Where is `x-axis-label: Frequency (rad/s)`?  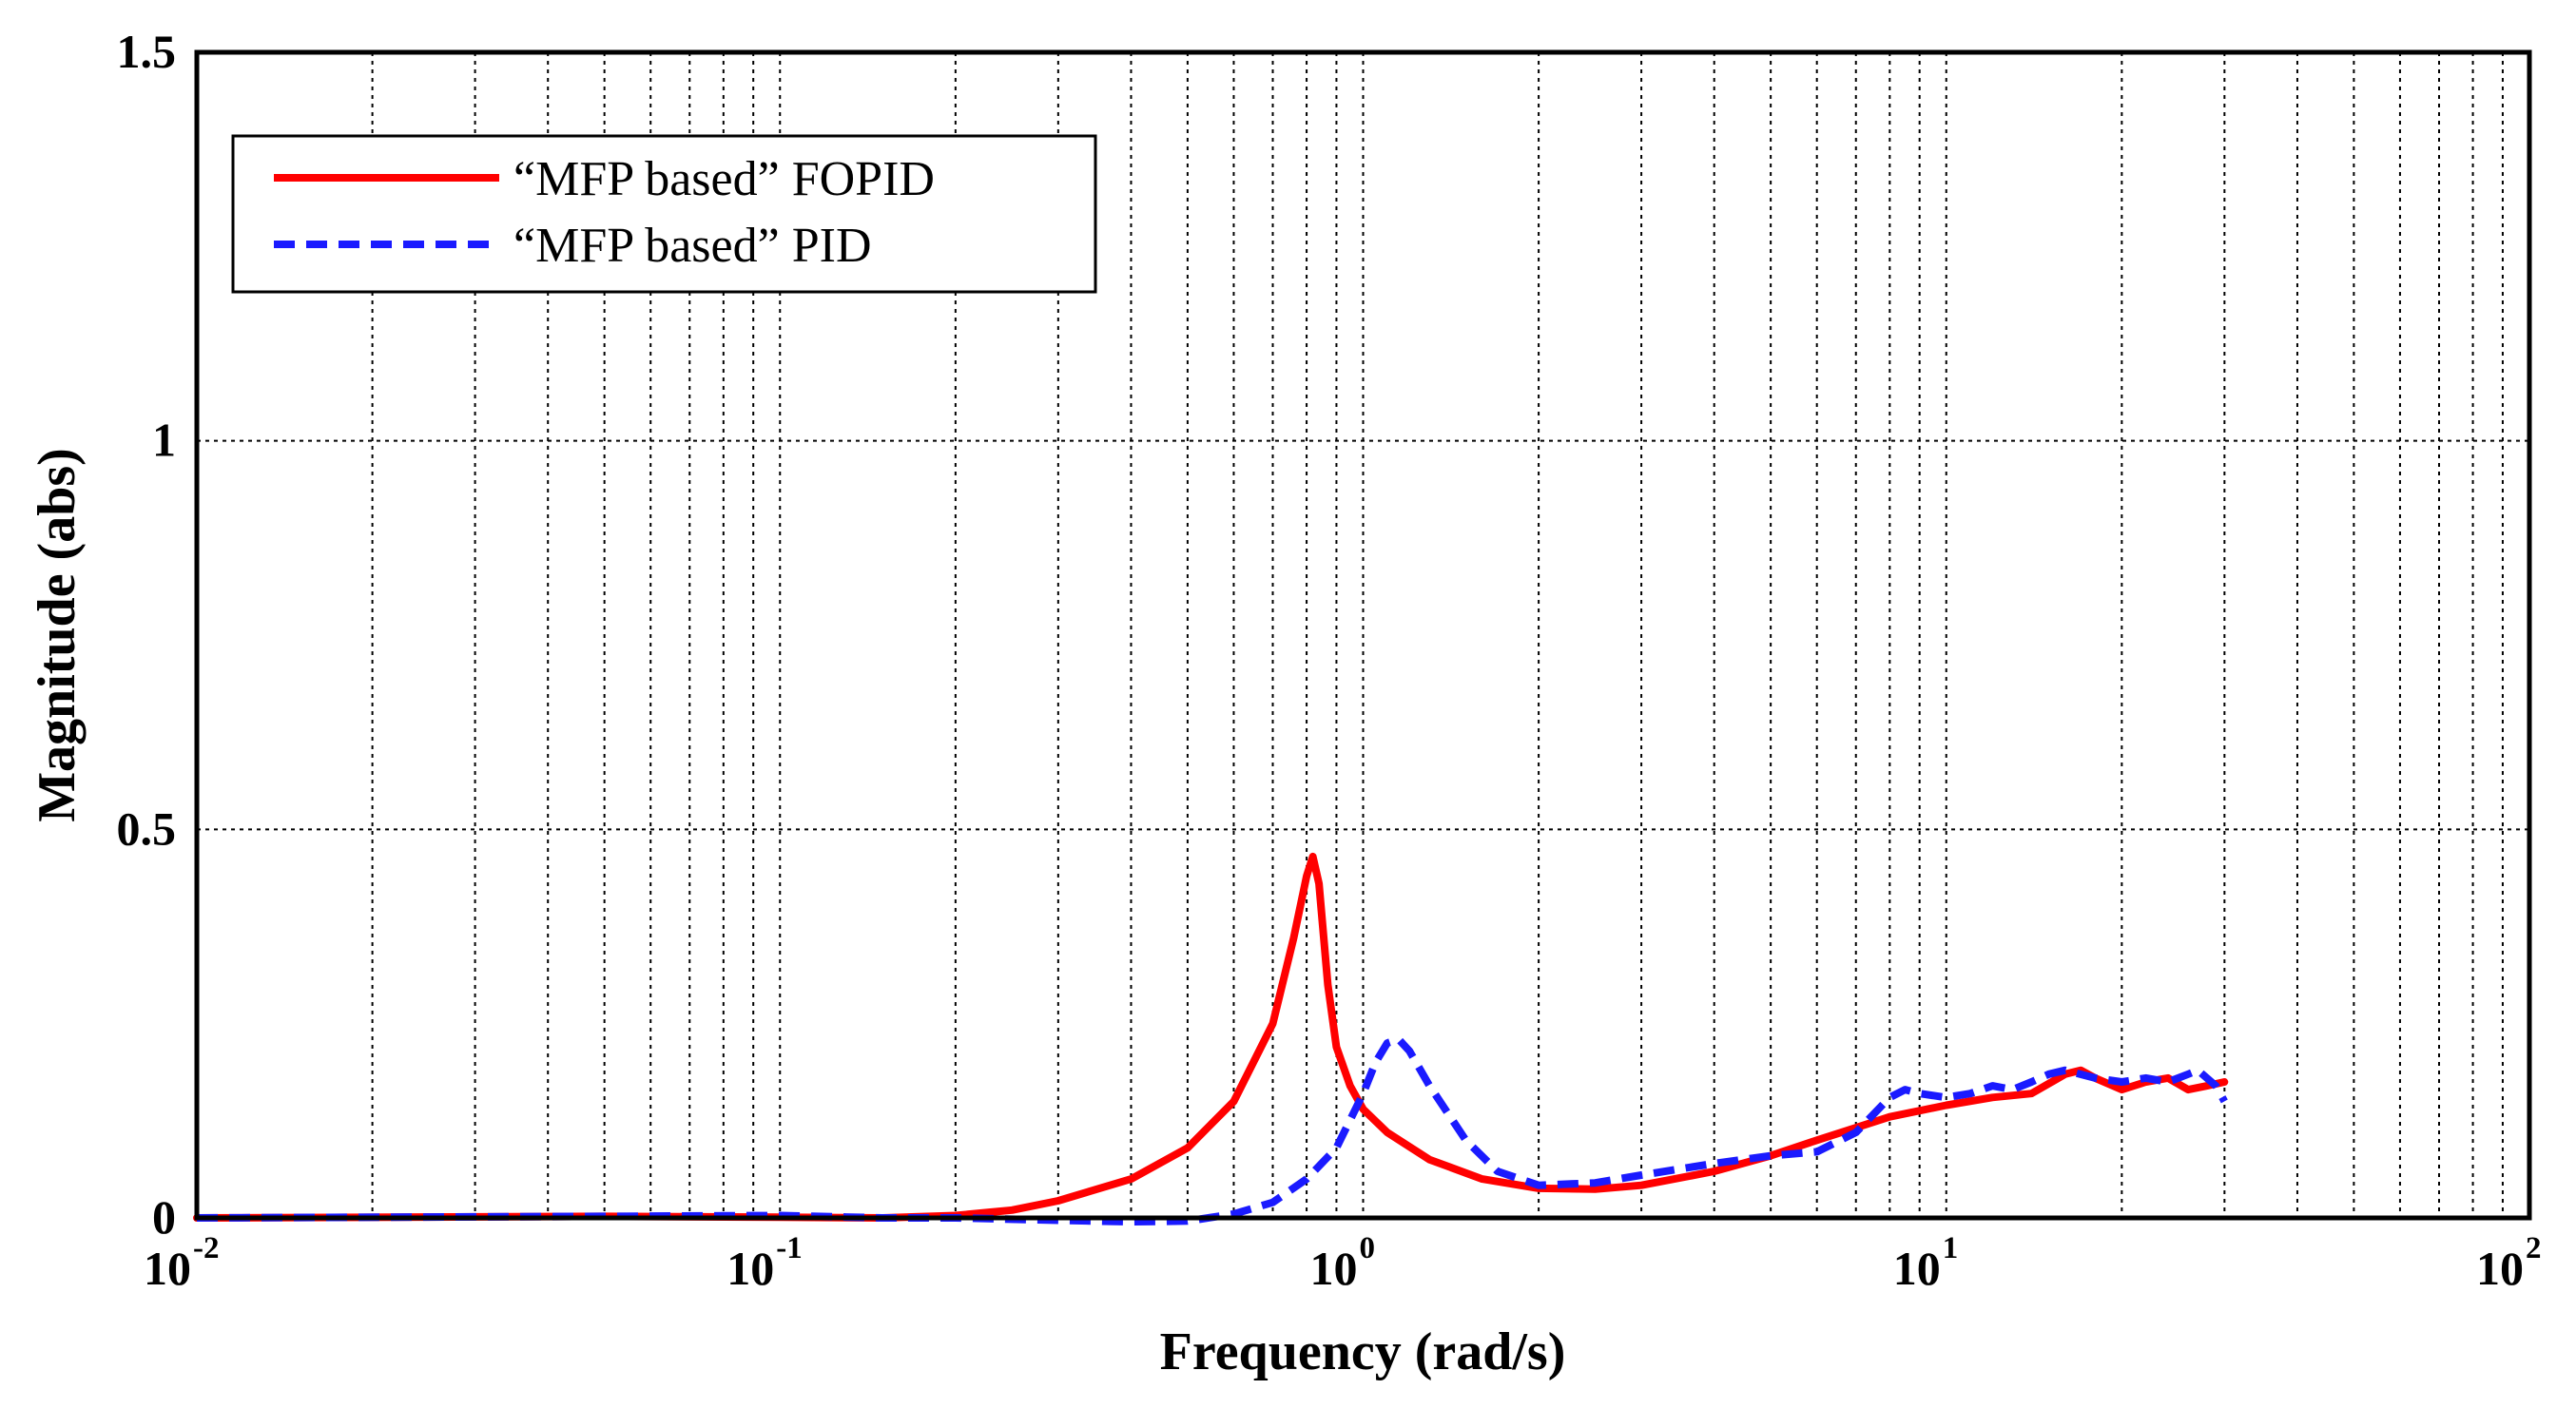 x-axis-label: Frequency (rad/s) is located at coordinates (1363, 1351).